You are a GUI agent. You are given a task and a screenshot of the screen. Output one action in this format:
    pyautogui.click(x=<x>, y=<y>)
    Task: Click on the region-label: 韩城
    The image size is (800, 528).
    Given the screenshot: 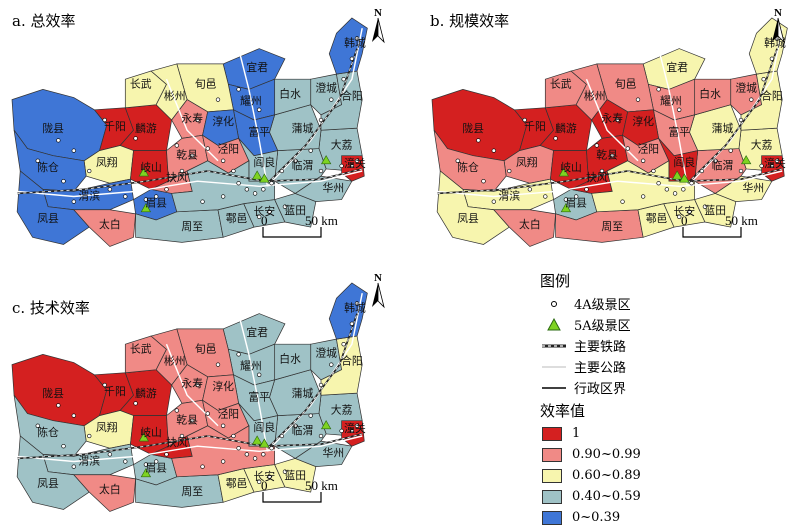 What is the action you would take?
    pyautogui.click(x=355, y=308)
    